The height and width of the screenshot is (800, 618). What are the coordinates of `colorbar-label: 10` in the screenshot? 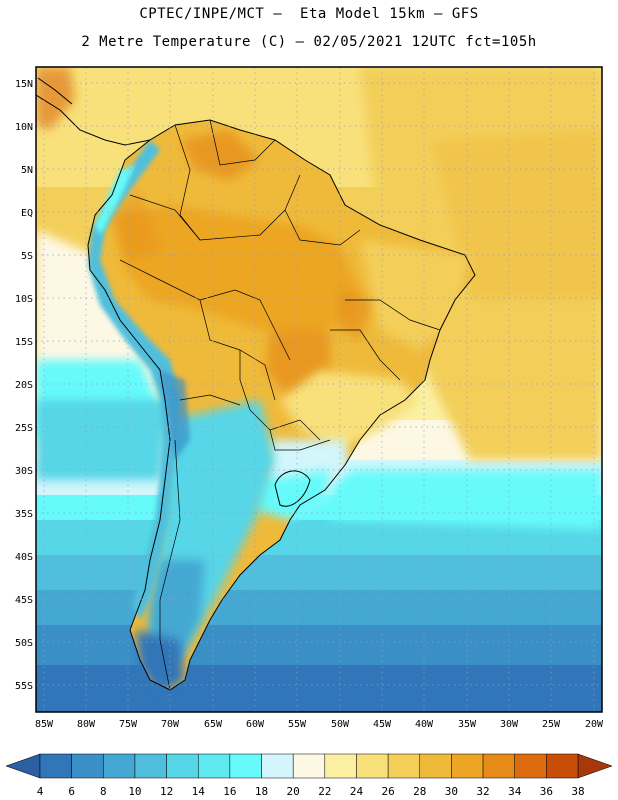 It's located at (134, 791).